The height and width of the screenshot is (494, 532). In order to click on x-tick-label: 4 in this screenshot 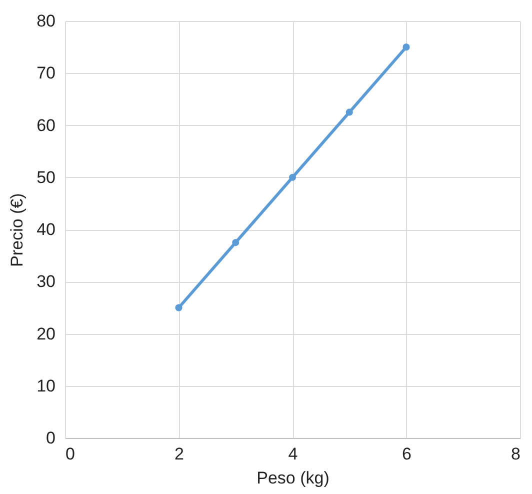, I will do `click(293, 454)`.